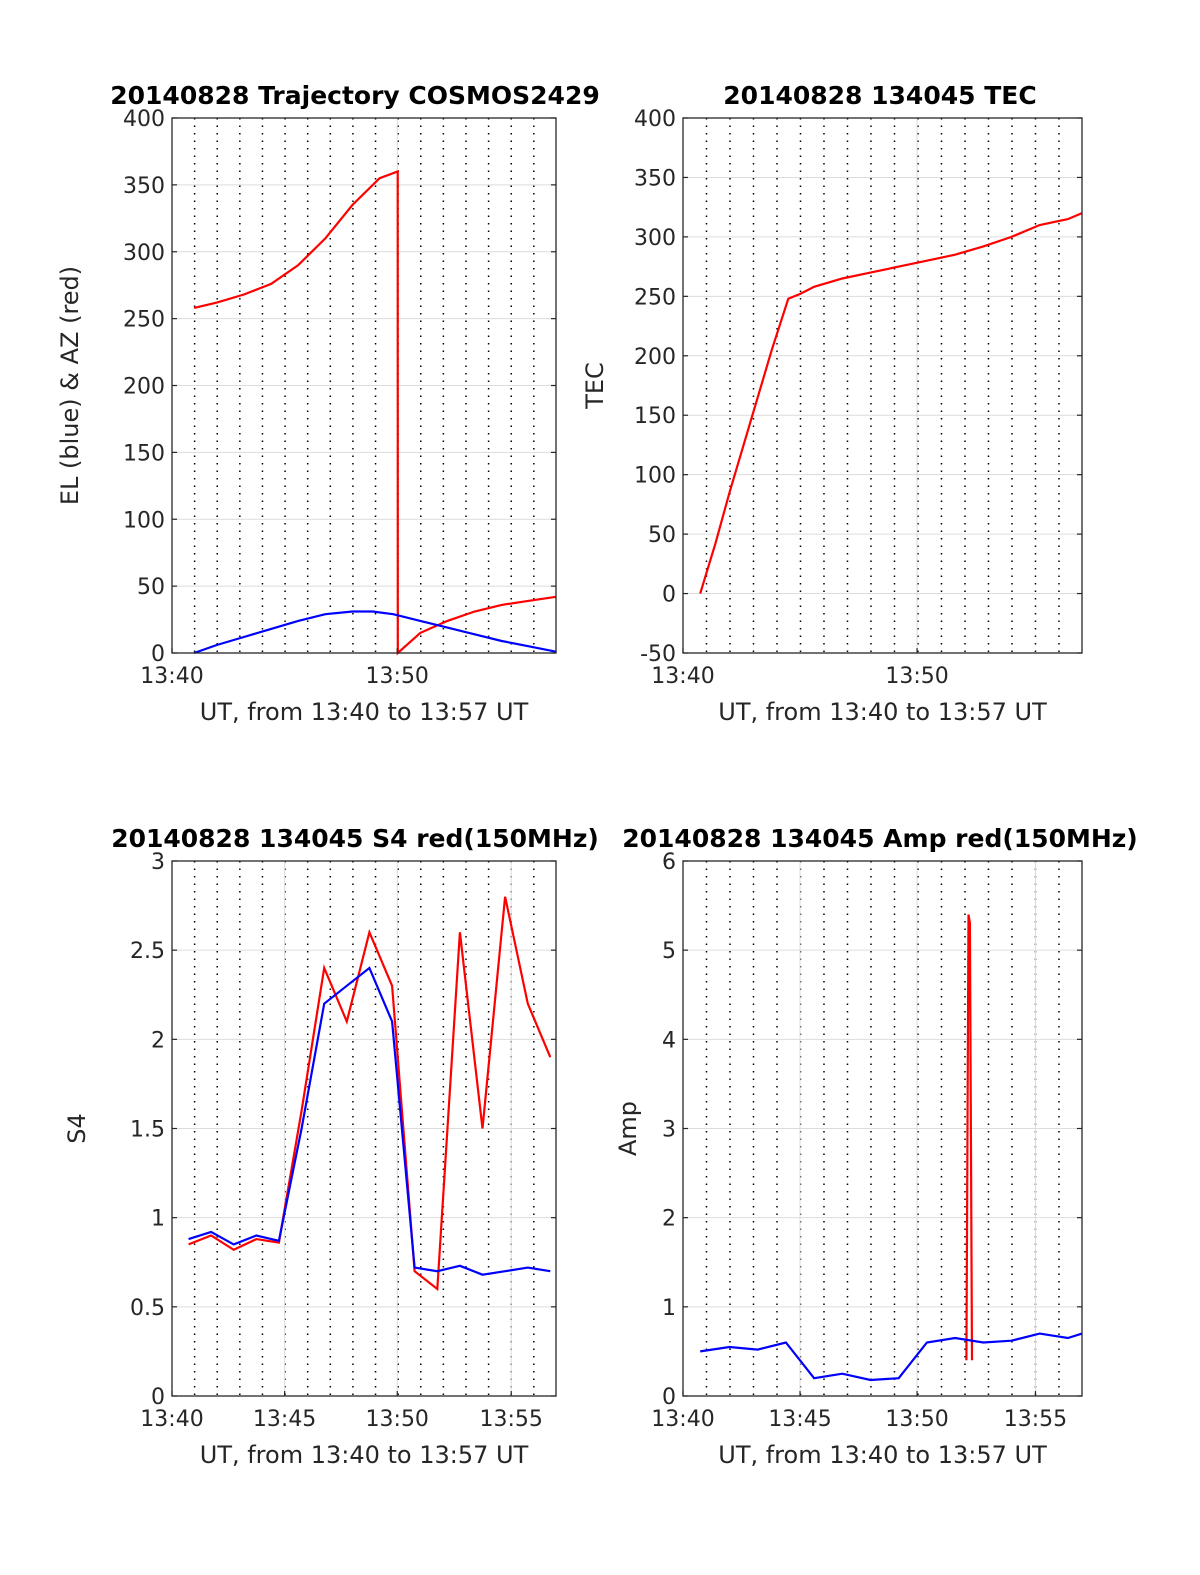 This screenshot has width=1200, height=1575. Describe the element at coordinates (147, 1308) in the screenshot. I see `y-tick-label: 0.5` at that location.